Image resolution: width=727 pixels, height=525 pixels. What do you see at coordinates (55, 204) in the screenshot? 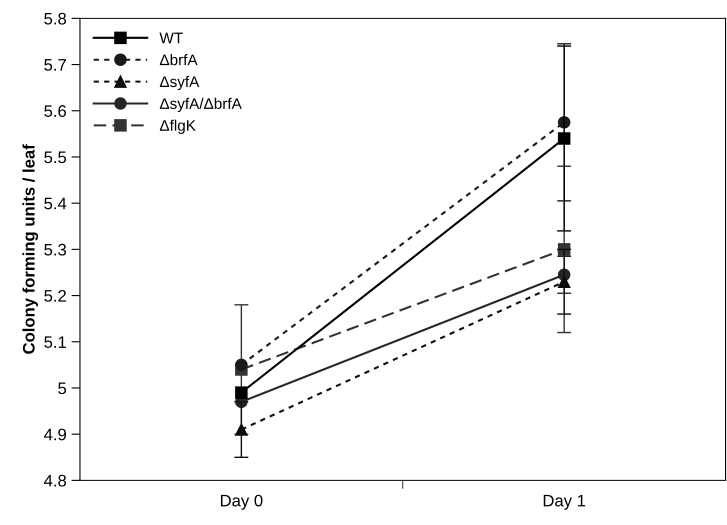
I see `y-tick-label: 5.4` at bounding box center [55, 204].